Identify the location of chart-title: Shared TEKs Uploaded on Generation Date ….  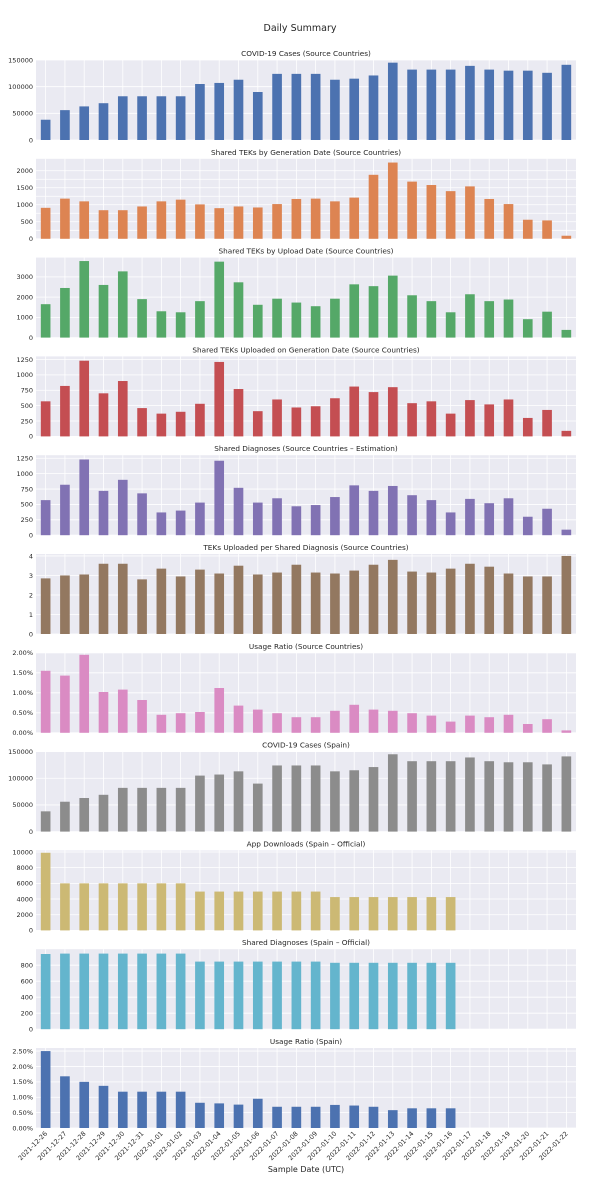
(305, 349).